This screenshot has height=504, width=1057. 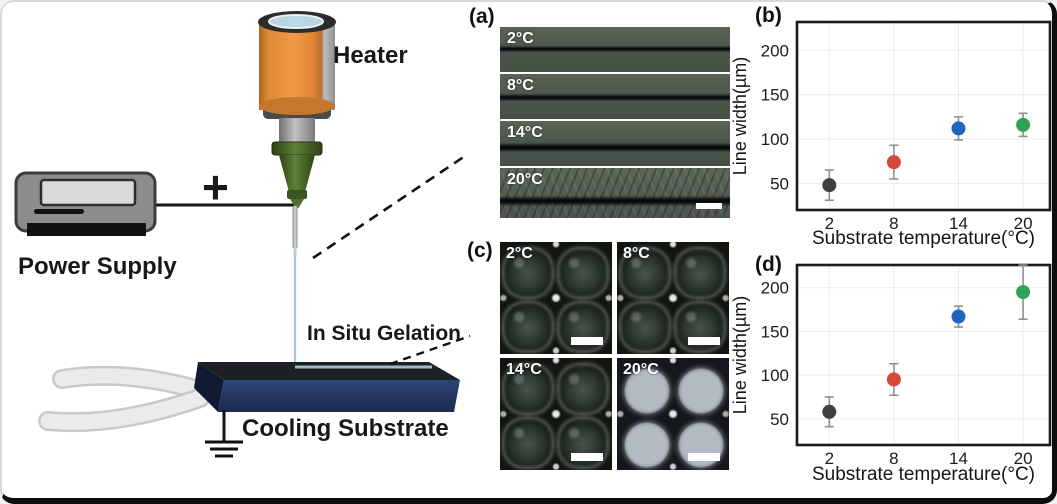 What do you see at coordinates (923, 116) in the screenshot?
I see `plot-frame` at bounding box center [923, 116].